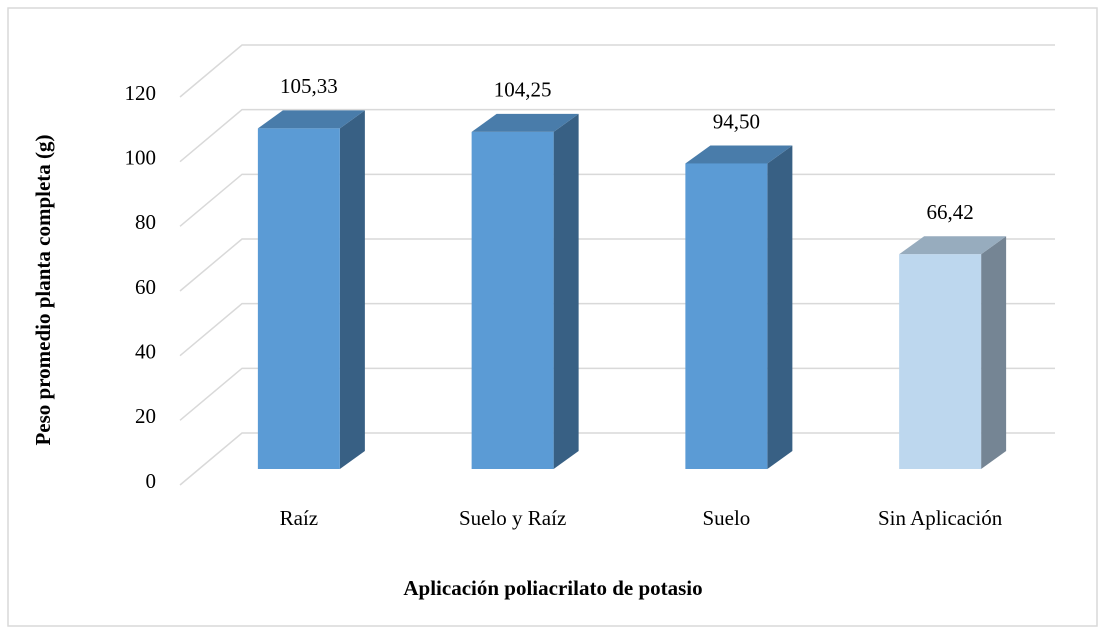 The image size is (1105, 634). What do you see at coordinates (43, 289) in the screenshot?
I see `y-axis-title: Peso promedio planta completa (g)` at bounding box center [43, 289].